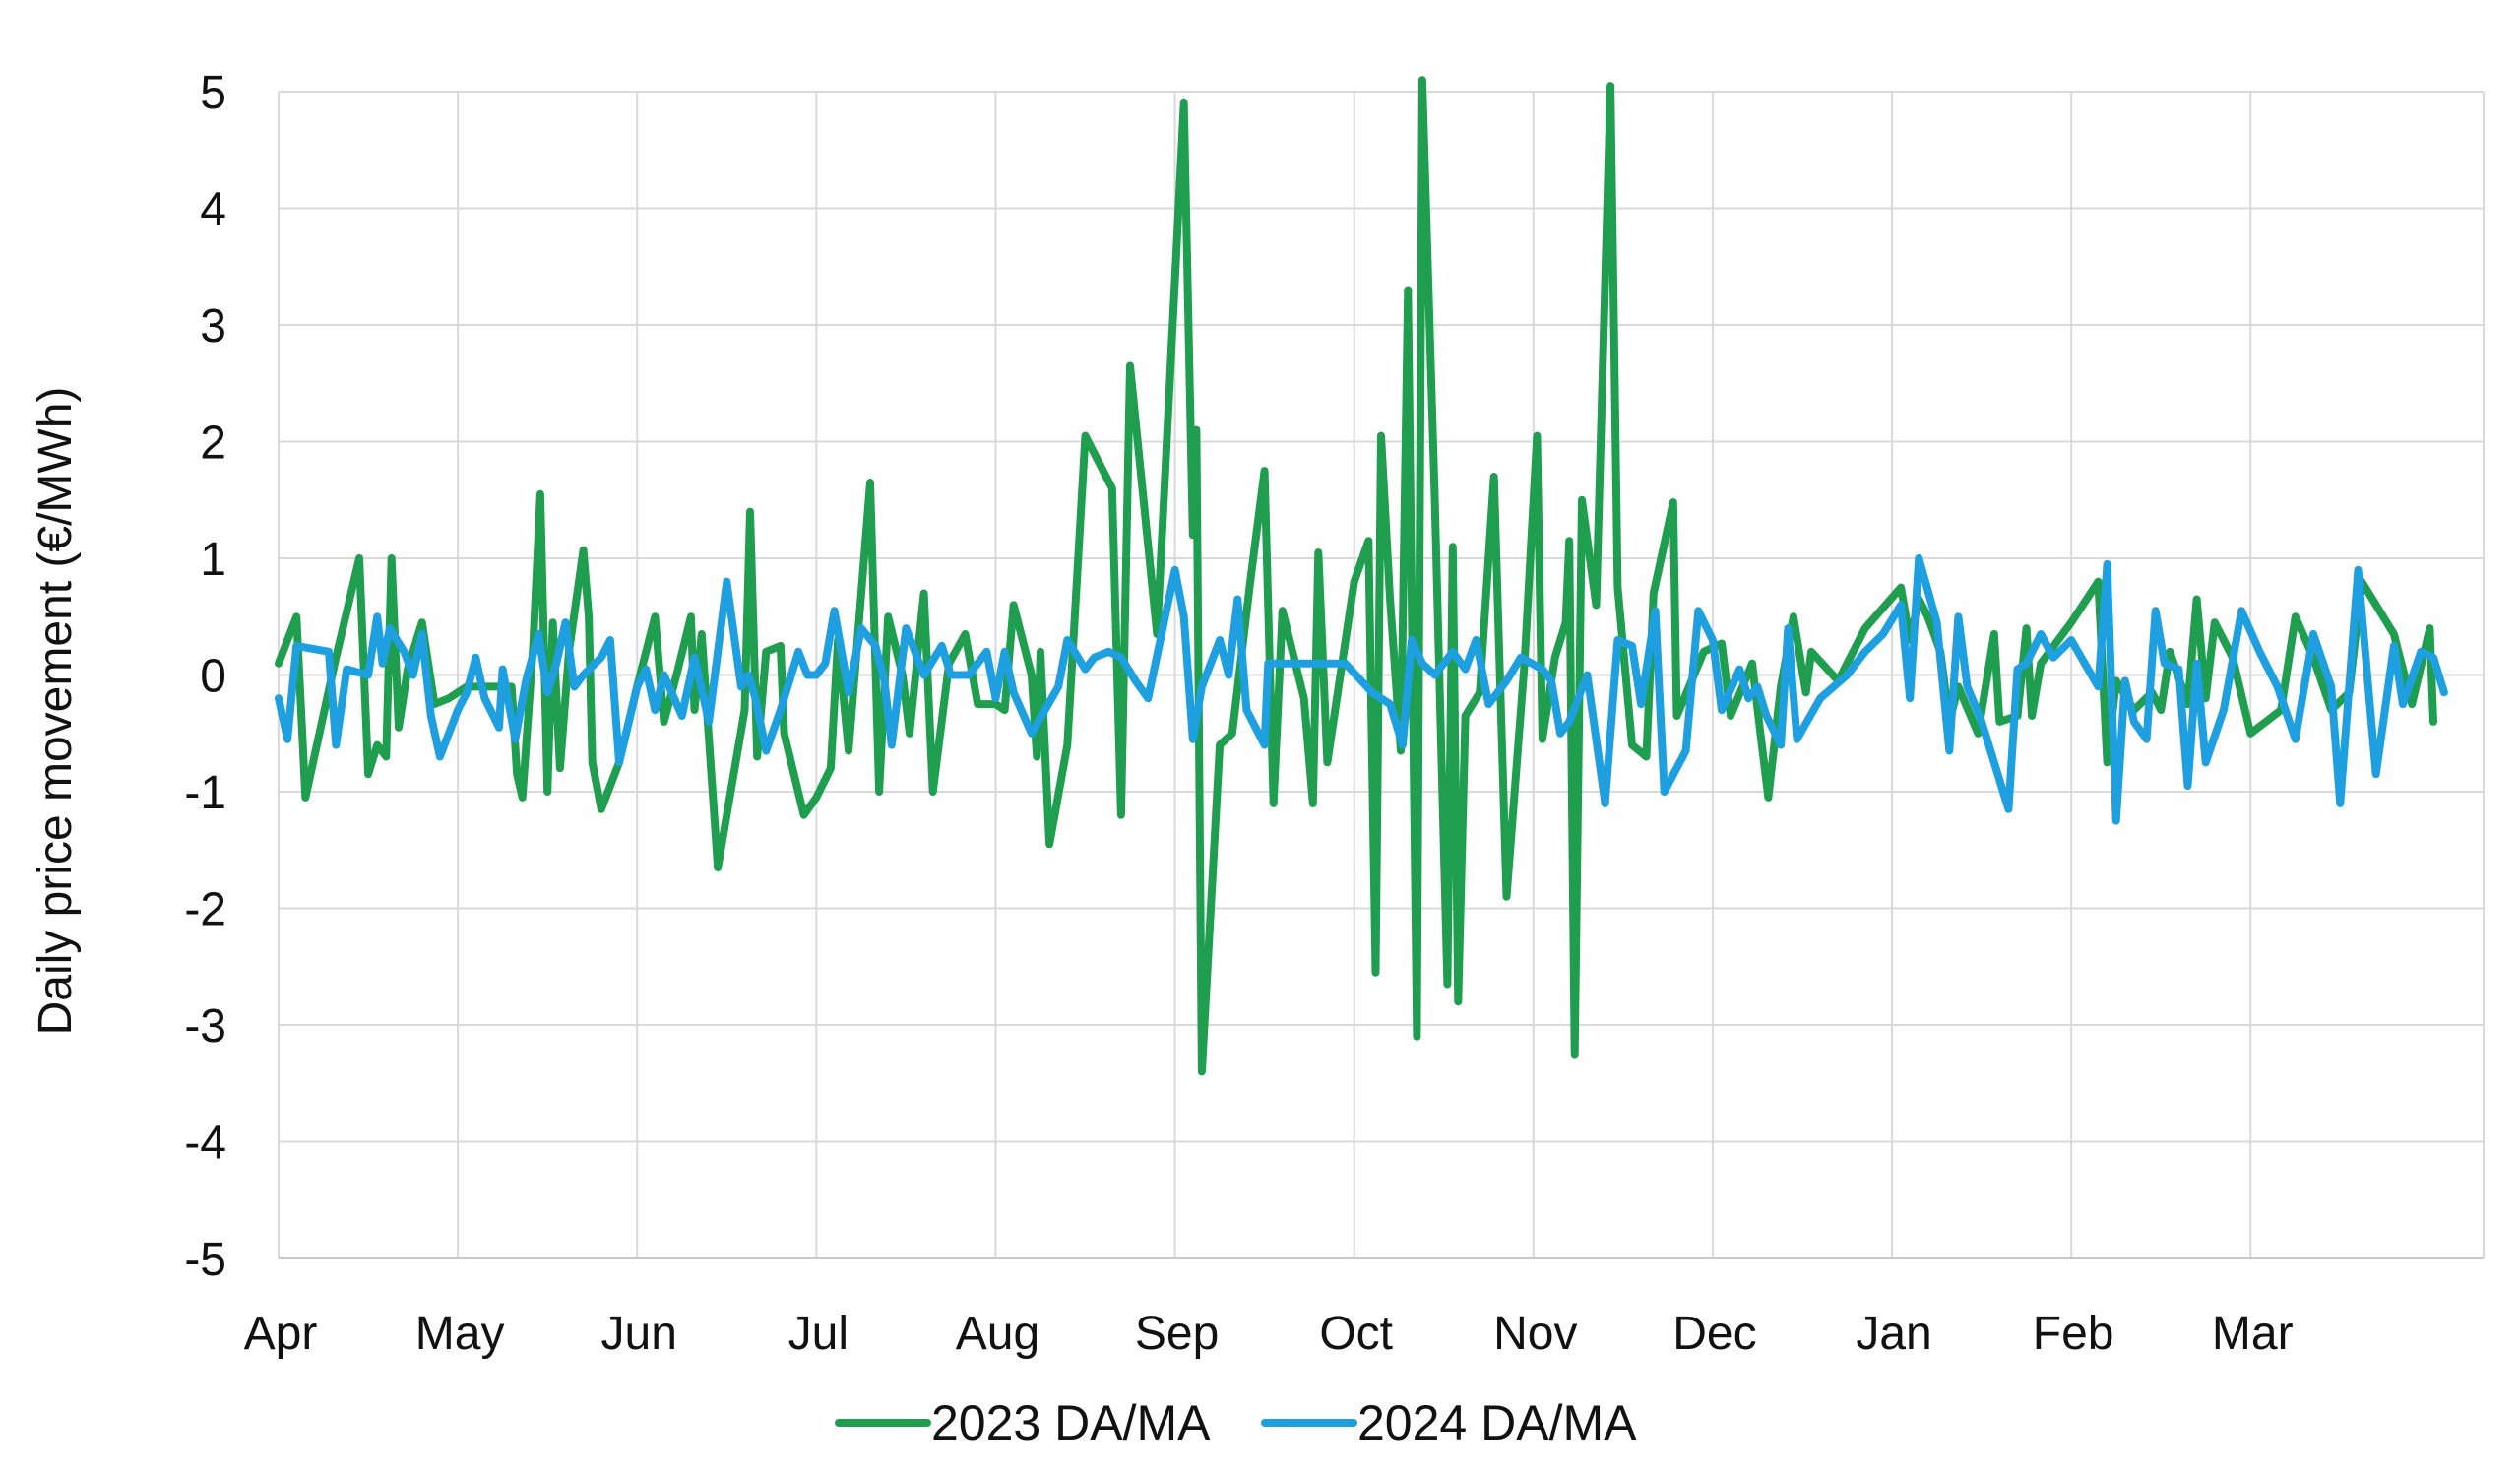 This screenshot has height=1479, width=2520. What do you see at coordinates (1236, 1423) in the screenshot?
I see `legend: 2023 DA/MA 2024 DA/MA` at bounding box center [1236, 1423].